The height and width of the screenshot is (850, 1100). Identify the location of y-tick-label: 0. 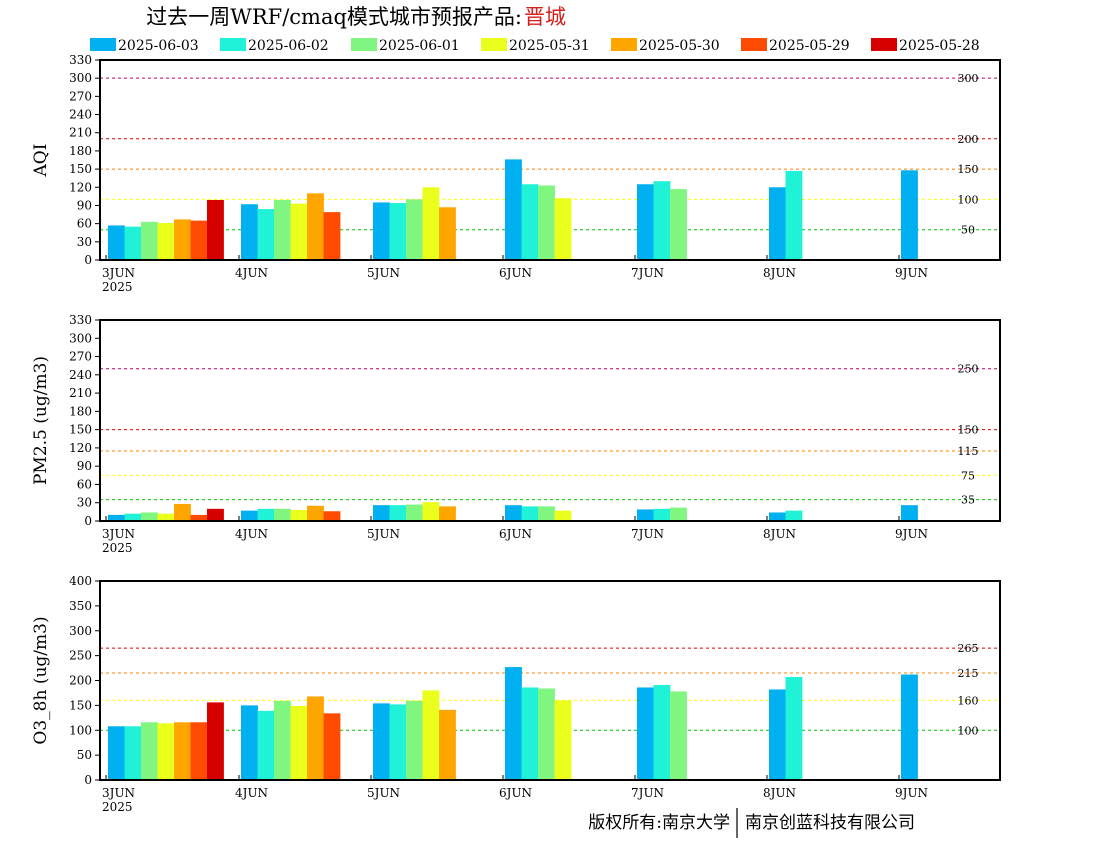
(88, 521).